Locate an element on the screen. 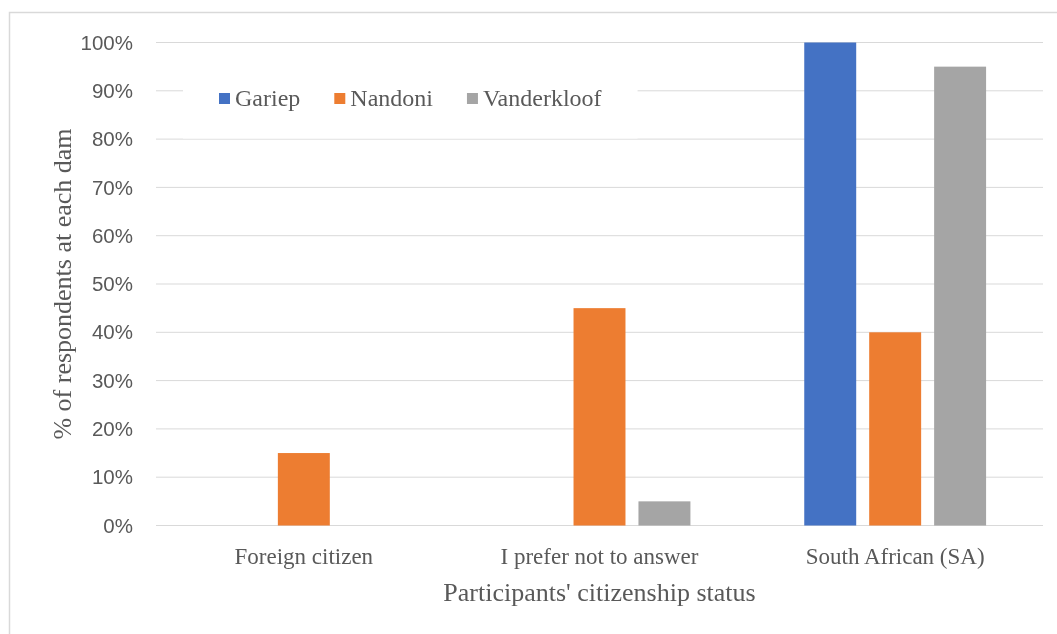  y-tick-label: 80% is located at coordinates (112, 139).